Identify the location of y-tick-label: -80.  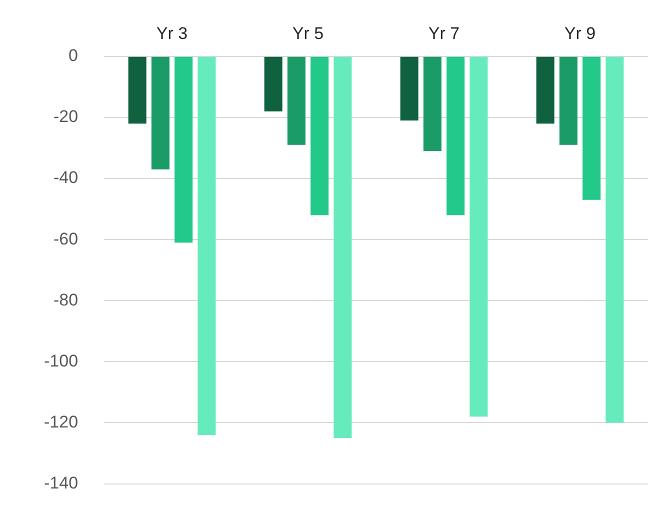
(65, 300).